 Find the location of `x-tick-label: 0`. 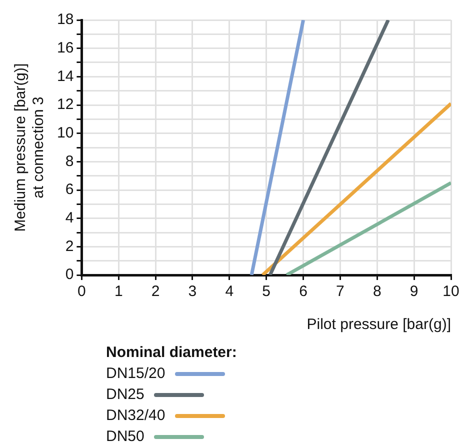

x-tick-label: 0 is located at coordinates (82, 291).